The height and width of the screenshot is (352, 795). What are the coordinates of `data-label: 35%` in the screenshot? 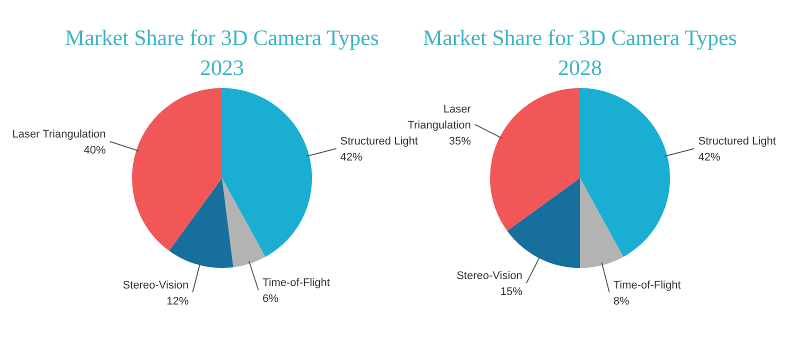 It's located at (460, 141).